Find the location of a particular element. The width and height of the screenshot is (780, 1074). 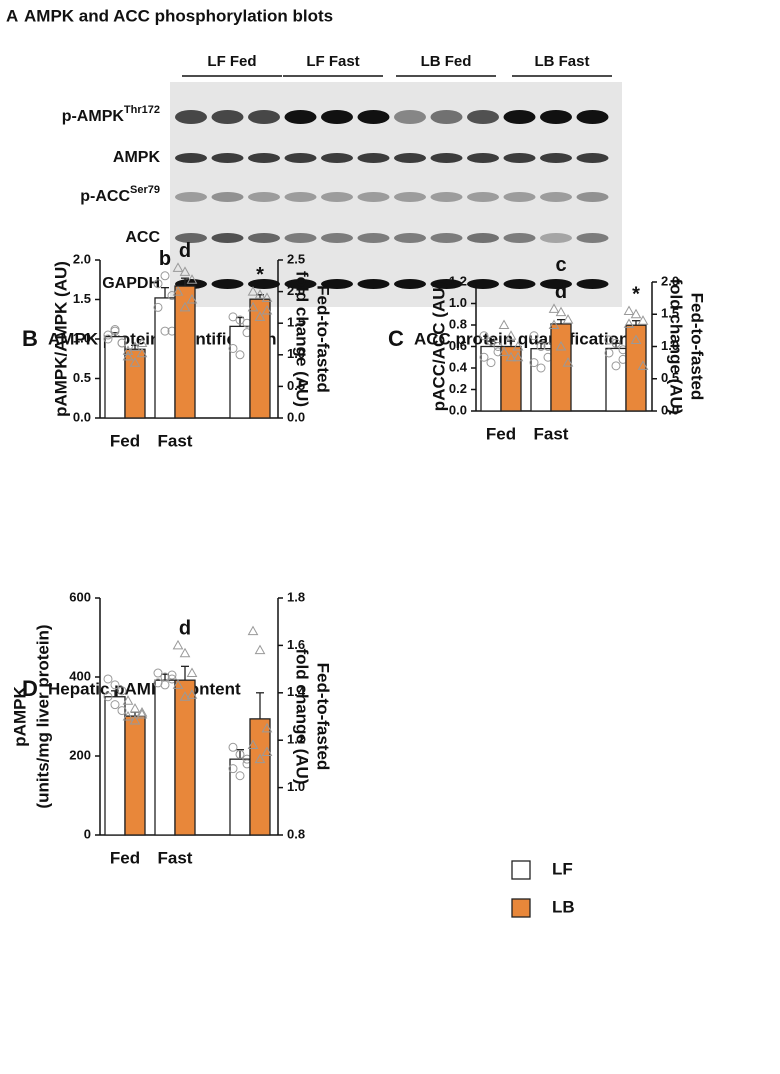

blot-row-label: p-ACCSer79 is located at coordinates (120, 194).